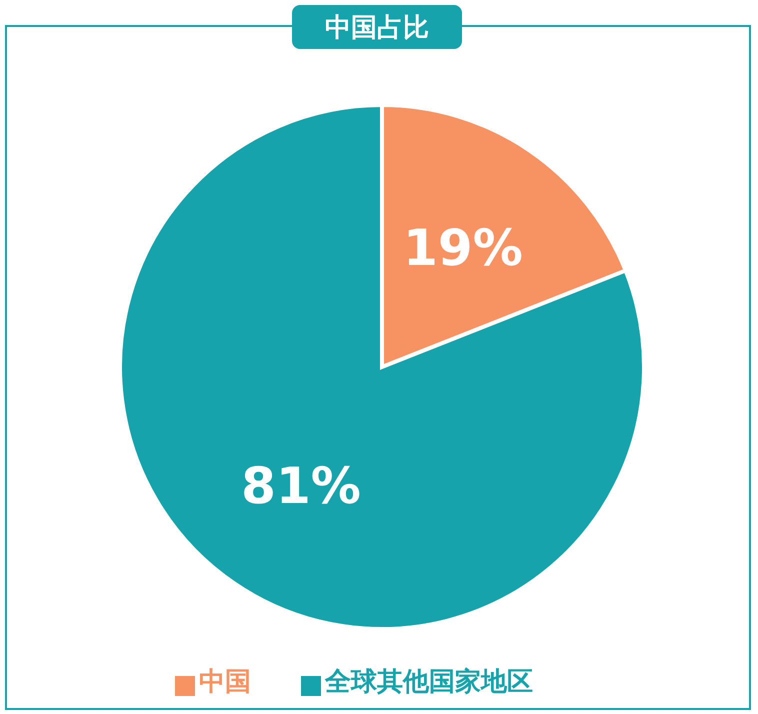  Describe the element at coordinates (225, 682) in the screenshot. I see `legend-label: 中国` at that location.